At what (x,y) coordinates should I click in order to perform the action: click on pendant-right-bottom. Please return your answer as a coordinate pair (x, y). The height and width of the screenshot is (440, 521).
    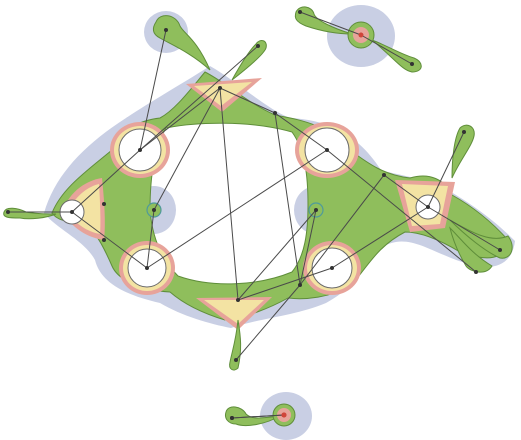
    Looking at the image, I should click on (471, 249).